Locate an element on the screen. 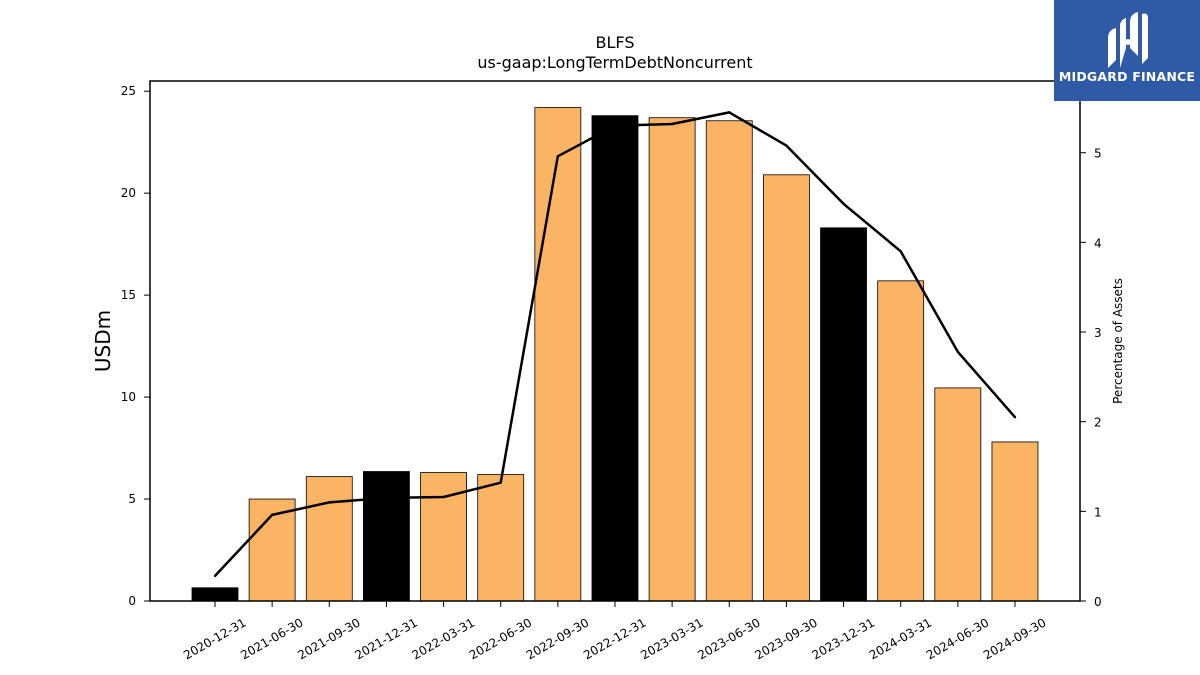  y-tick-label: 20 is located at coordinates (128, 193).